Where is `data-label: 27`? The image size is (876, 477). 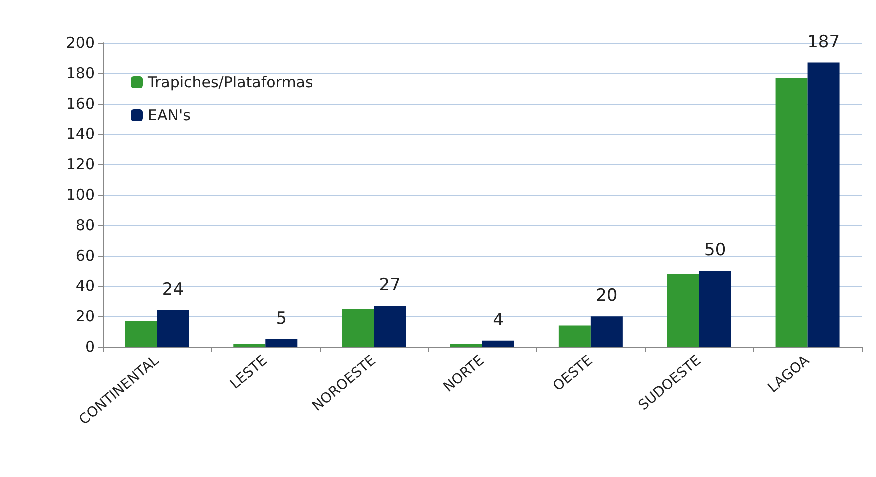 data-label: 27 is located at coordinates (390, 285).